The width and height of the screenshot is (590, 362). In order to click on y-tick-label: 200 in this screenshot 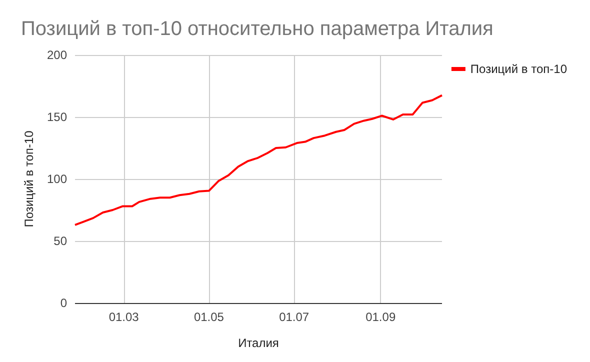, I will do `click(57, 55)`.